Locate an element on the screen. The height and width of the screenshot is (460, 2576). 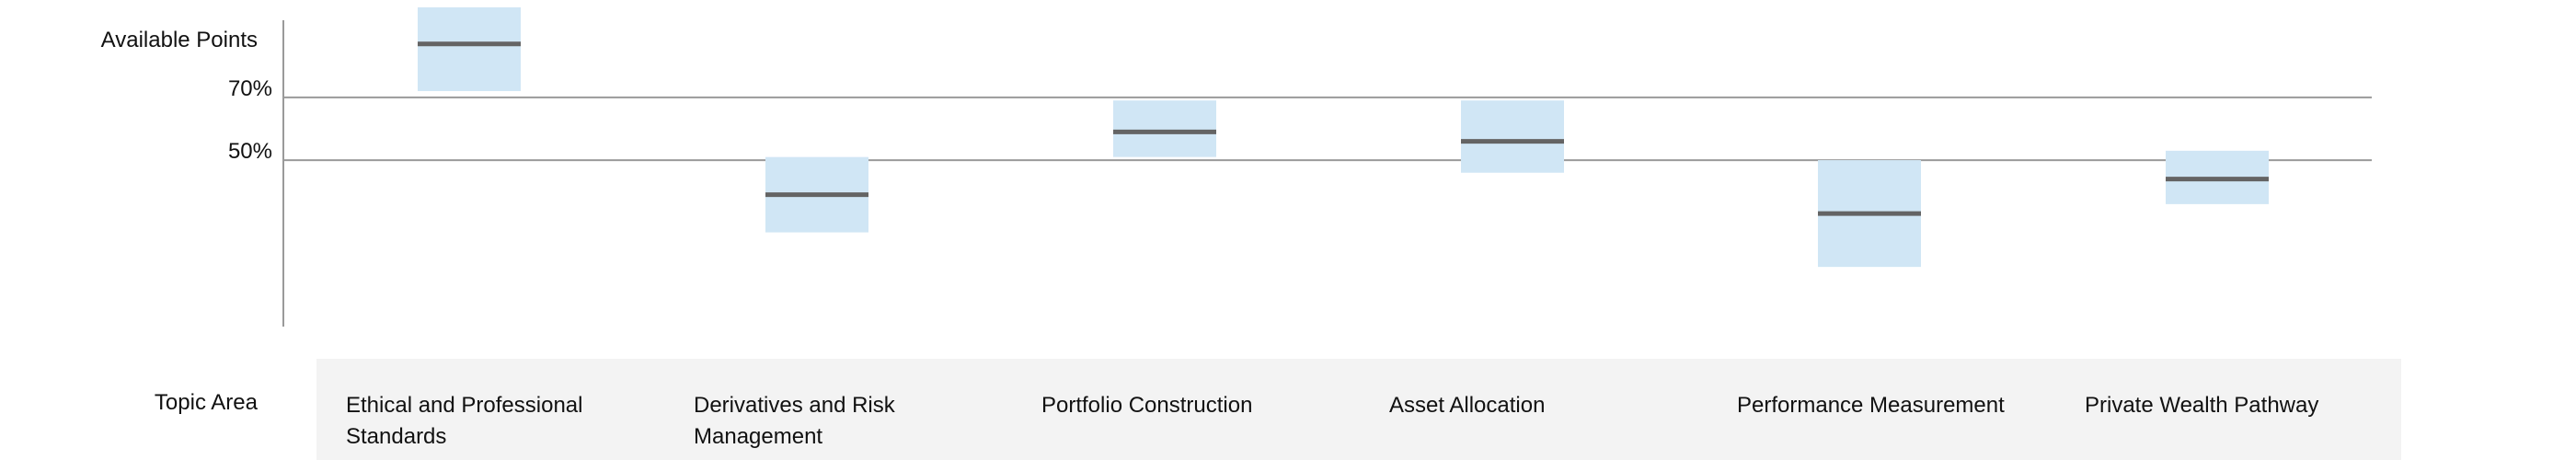
reference-label-50: 50% is located at coordinates (250, 151).